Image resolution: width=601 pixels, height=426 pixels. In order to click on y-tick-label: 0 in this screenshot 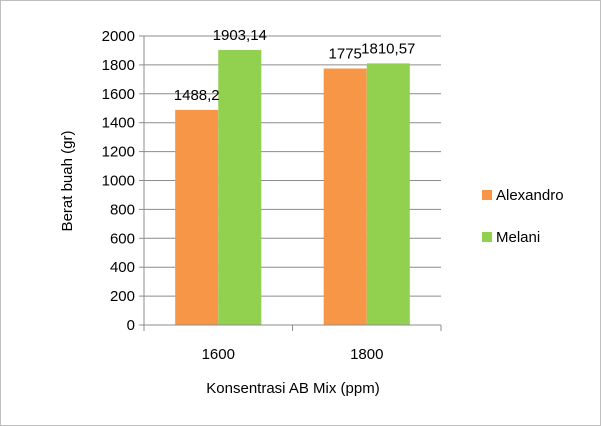, I will do `click(131, 325)`.